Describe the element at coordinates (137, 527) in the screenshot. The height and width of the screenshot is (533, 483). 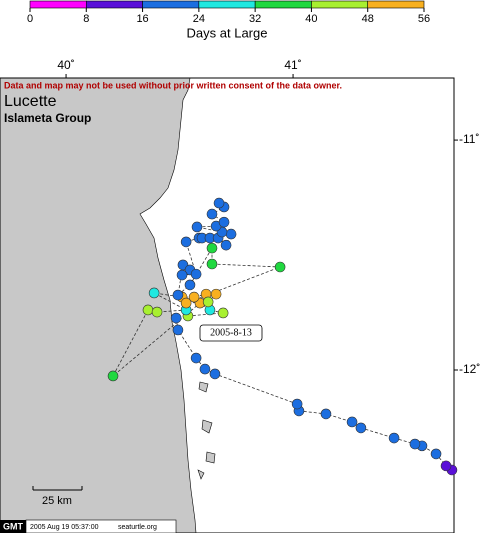
I see `source: seaturtle.org` at that location.